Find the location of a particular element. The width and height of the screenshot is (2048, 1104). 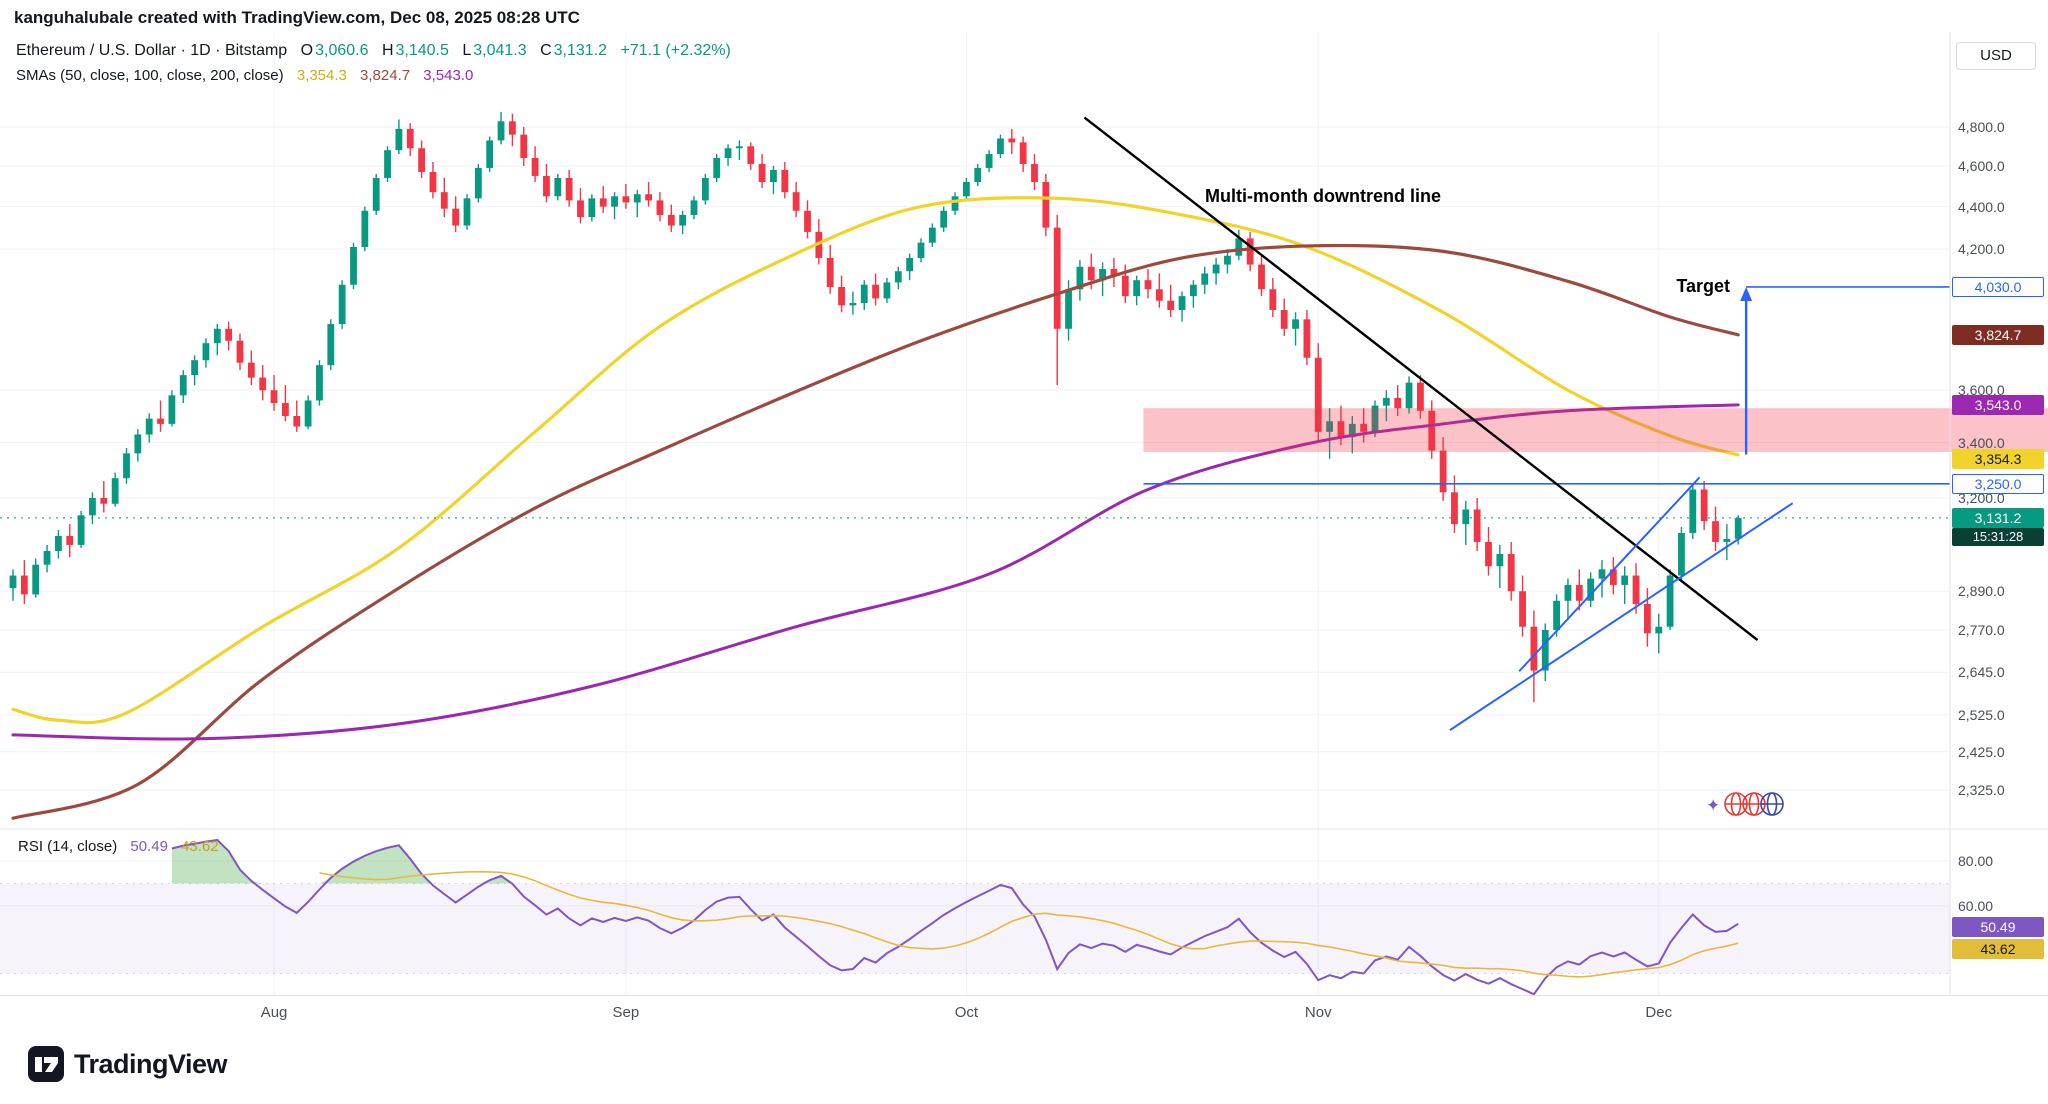

globe-icon is located at coordinates (1772, 804).